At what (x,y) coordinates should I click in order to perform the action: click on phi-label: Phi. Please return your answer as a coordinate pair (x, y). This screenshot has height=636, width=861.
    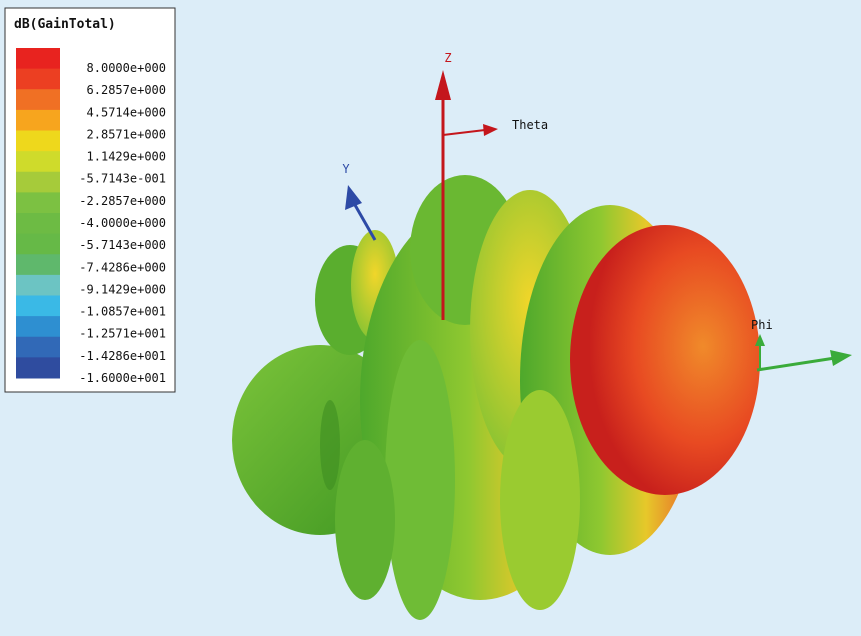
    Looking at the image, I should click on (762, 325).